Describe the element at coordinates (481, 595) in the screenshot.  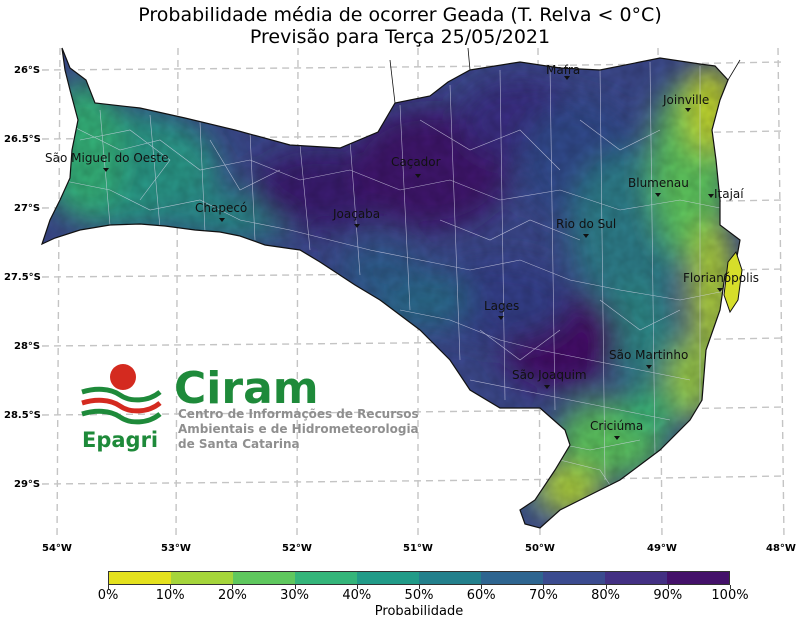
I see `colorbar-tick-label: 60%` at that location.